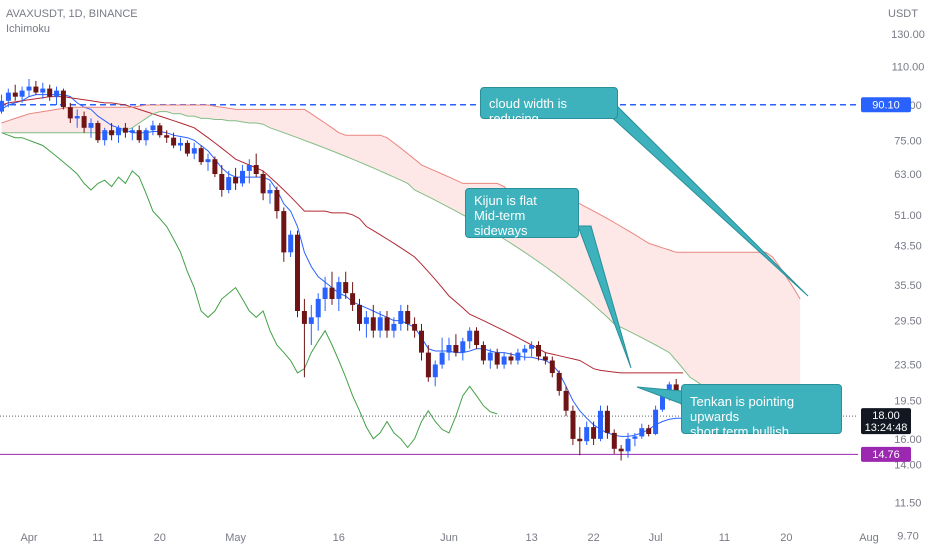 The image size is (932, 550). Describe the element at coordinates (869, 538) in the screenshot. I see `x-tick-label: Aug` at that location.